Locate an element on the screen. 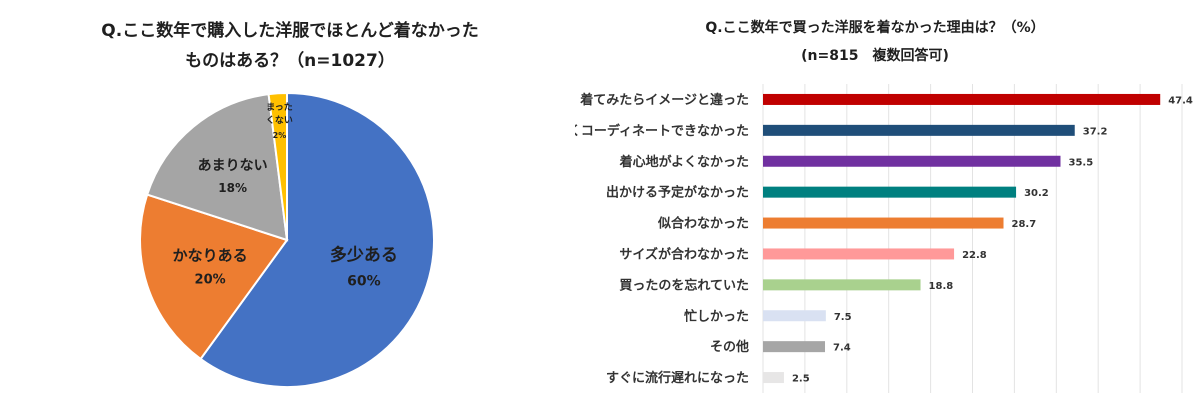 The width and height of the screenshot is (1198, 404). pie-slice-value: 20% is located at coordinates (210, 280).